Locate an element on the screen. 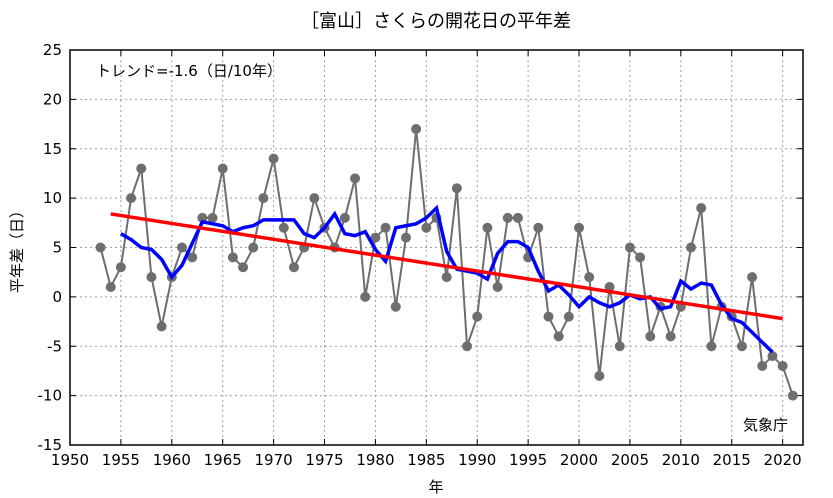  observed-point-1966 is located at coordinates (232, 257).